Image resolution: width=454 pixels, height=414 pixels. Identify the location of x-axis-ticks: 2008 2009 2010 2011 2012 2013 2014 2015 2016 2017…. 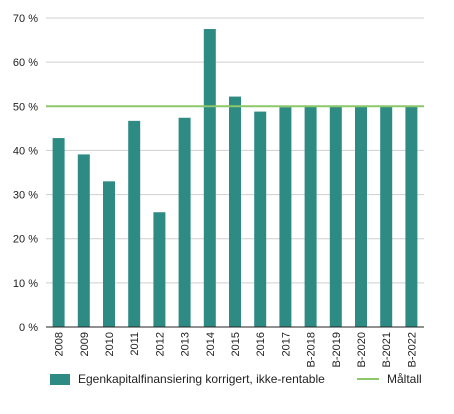
(236, 349).